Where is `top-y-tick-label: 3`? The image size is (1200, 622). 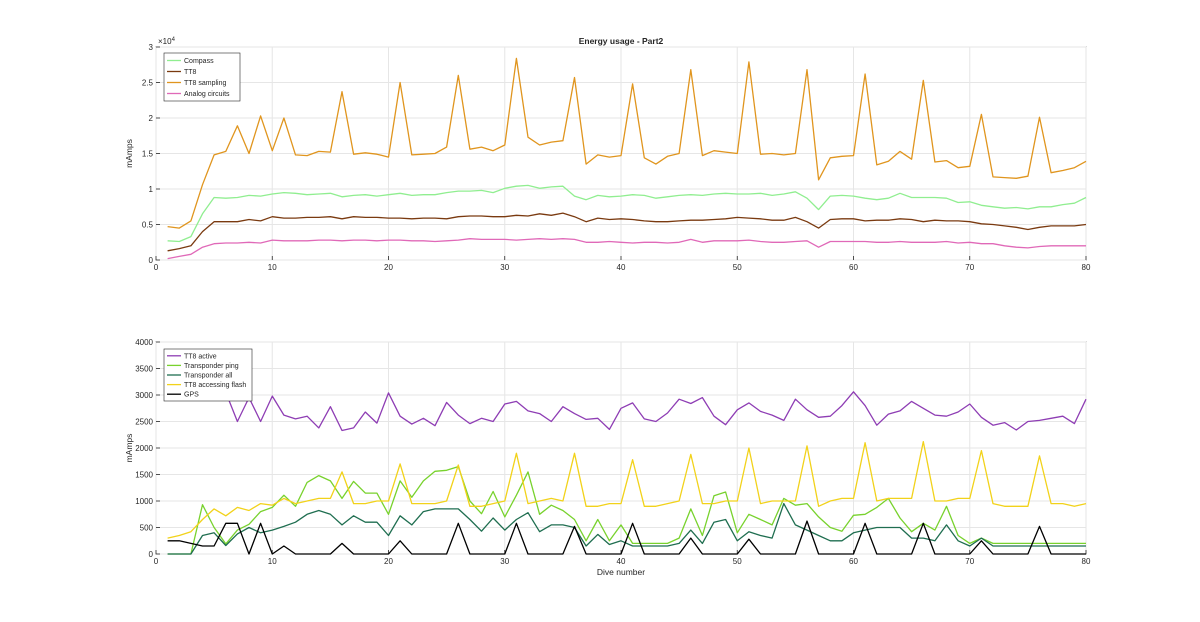 top-y-tick-label: 3 is located at coordinates (151, 47).